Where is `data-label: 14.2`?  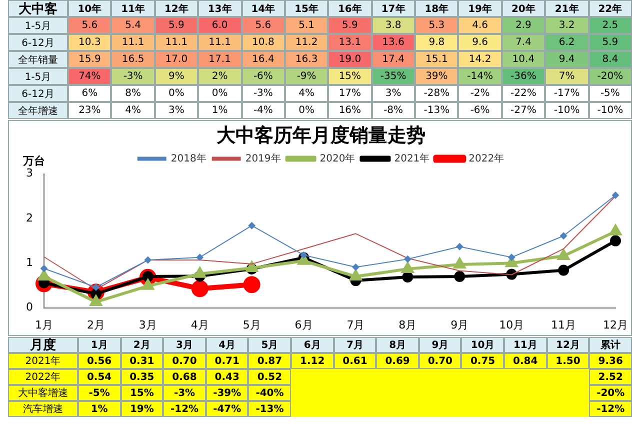 data-label: 14.2 is located at coordinates (480, 59).